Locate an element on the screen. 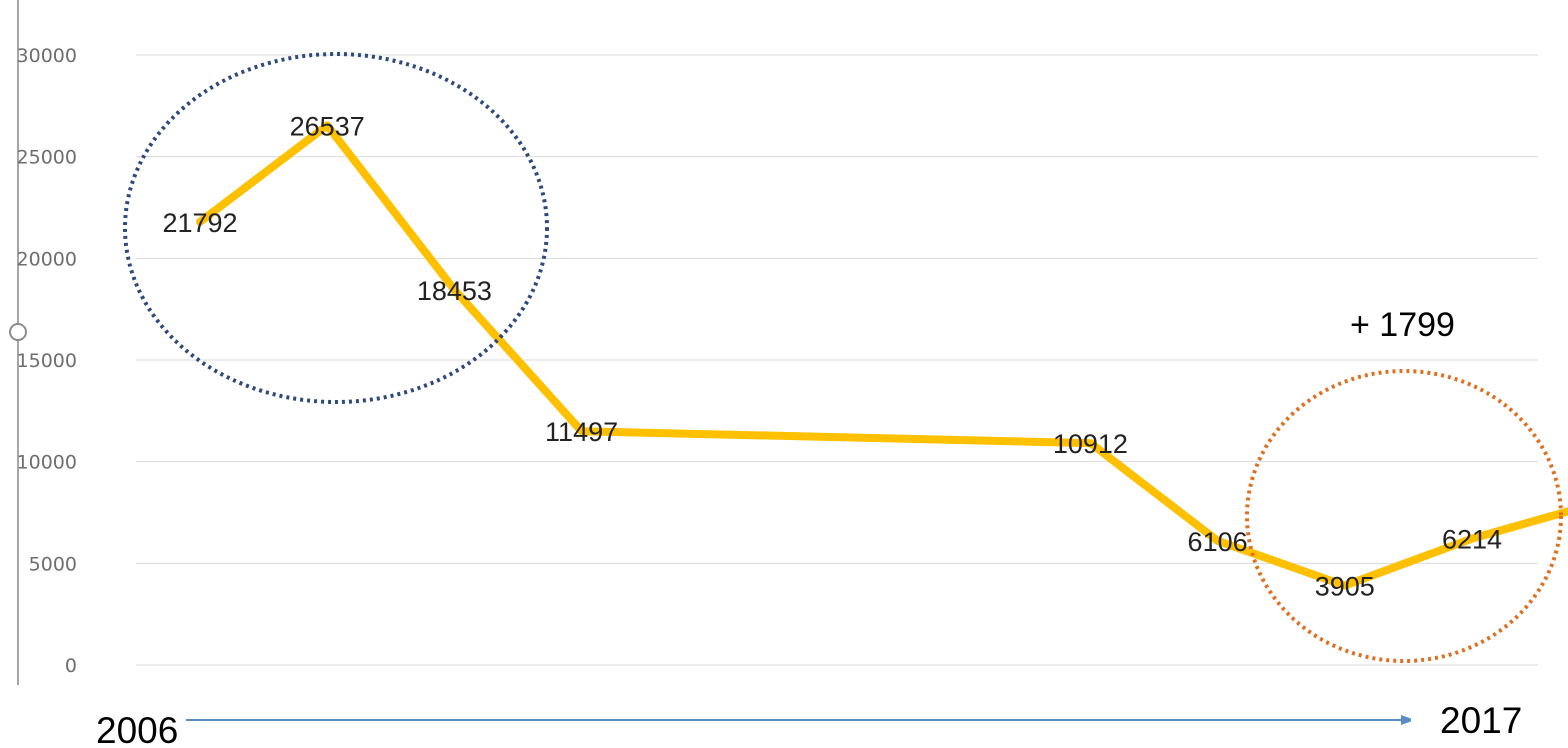 Image resolution: width=1568 pixels, height=748 pixels. y-tick-label: 25000 is located at coordinates (47, 158).